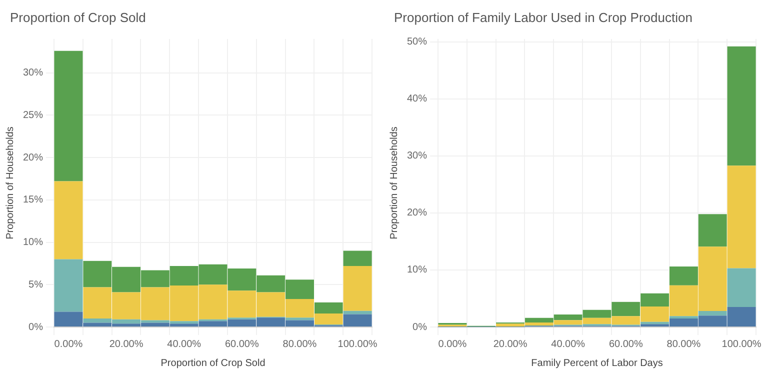 The height and width of the screenshot is (373, 768). What do you see at coordinates (78, 17) in the screenshot?
I see `chart-title: Proportion of Crop Sold` at bounding box center [78, 17].